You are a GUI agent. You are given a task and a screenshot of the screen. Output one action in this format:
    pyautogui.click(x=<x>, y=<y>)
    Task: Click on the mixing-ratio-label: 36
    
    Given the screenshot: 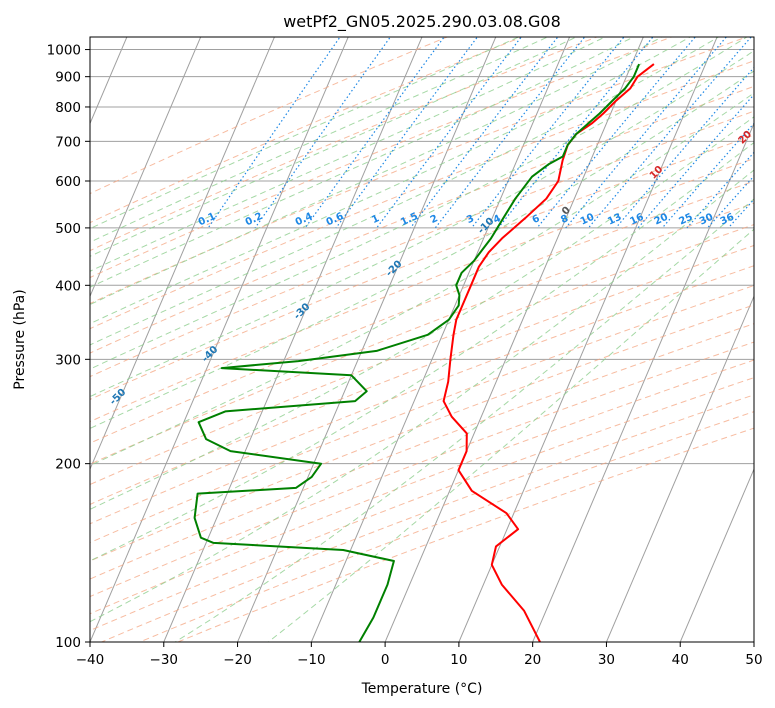 What is the action you would take?
    pyautogui.click(x=727, y=220)
    